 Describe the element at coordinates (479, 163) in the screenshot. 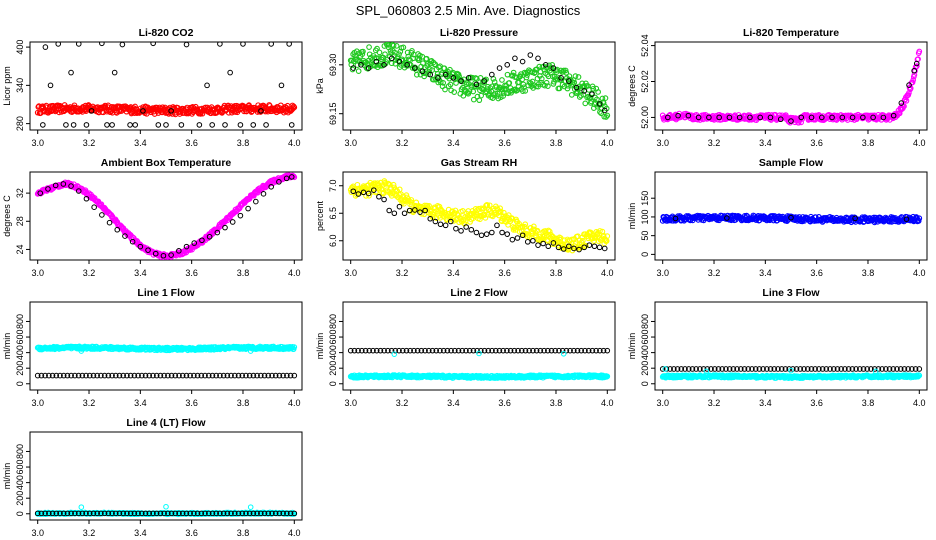

I see `panel-title-rh: Gas Stream RH` at that location.